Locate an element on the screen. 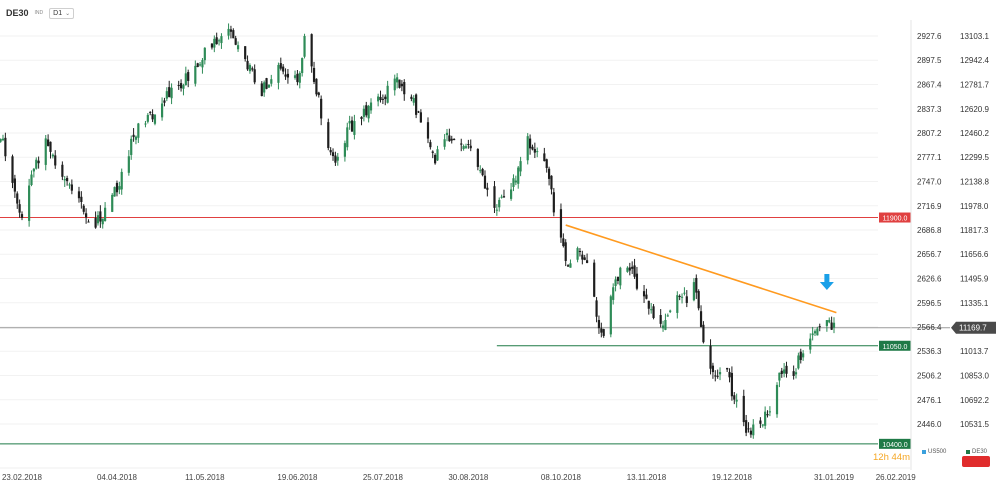 The height and width of the screenshot is (488, 1000). symbol-name: DE30 is located at coordinates (17, 13).